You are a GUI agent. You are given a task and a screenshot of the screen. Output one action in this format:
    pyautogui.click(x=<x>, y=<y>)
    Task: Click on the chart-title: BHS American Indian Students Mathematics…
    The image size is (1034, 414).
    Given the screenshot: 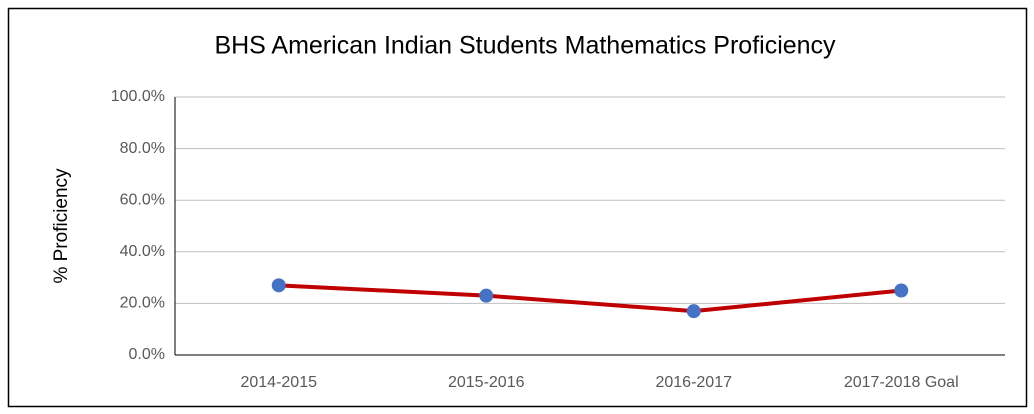 What is the action you would take?
    pyautogui.click(x=525, y=46)
    